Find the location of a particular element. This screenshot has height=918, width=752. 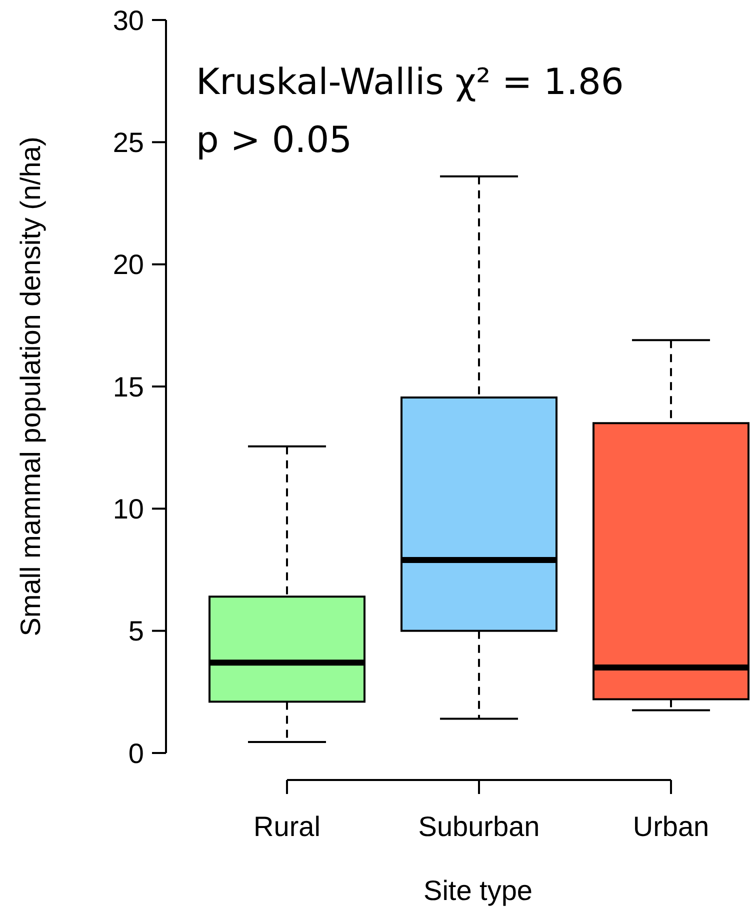

y-tick-label: 5 is located at coordinates (136, 631).